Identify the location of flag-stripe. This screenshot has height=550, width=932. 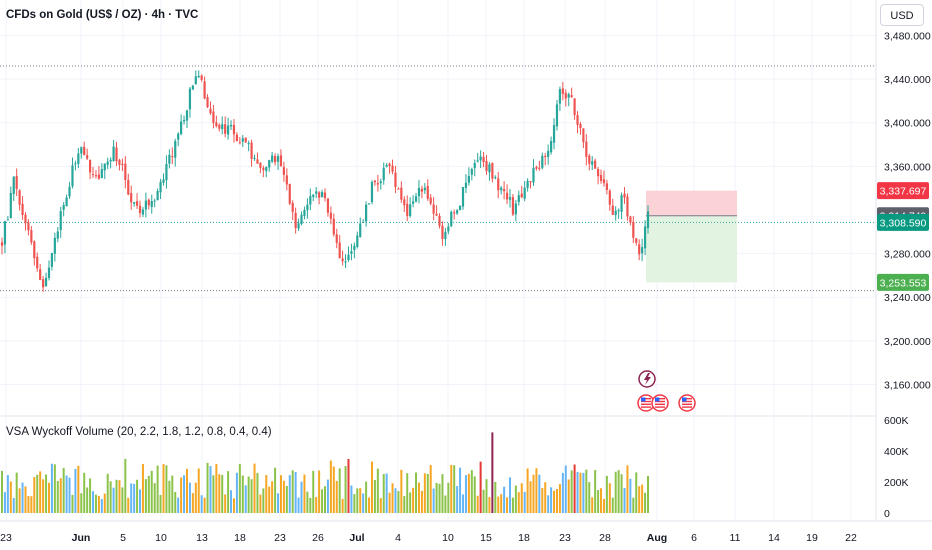
(646, 399).